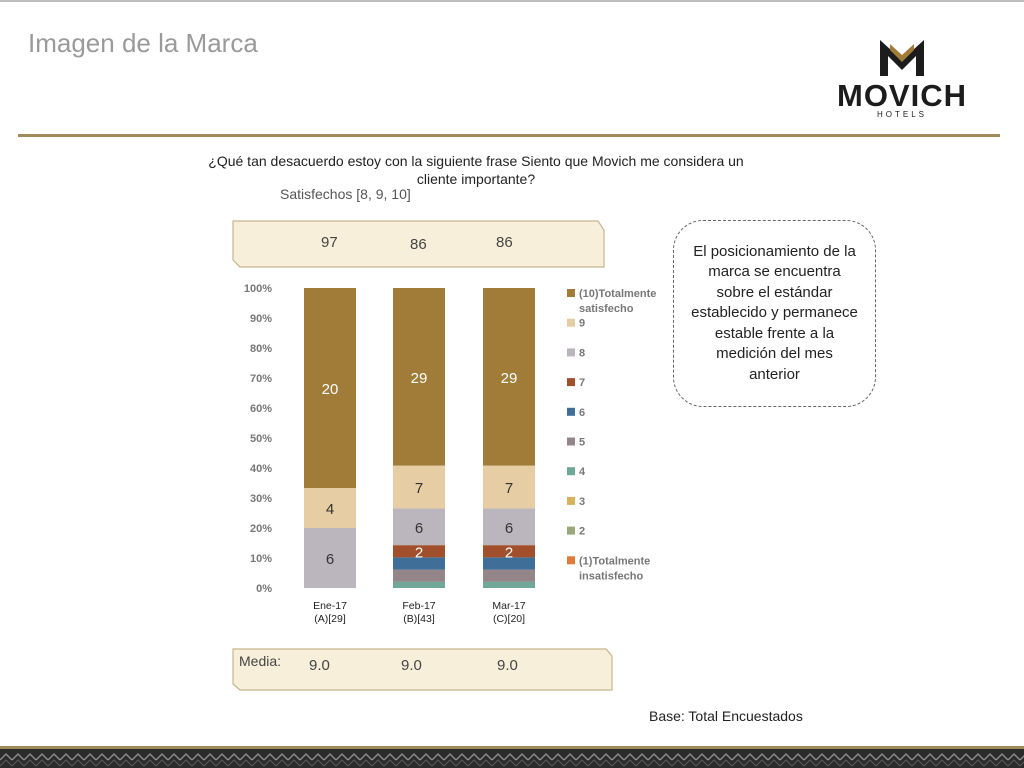  I want to click on y-tick-label: 90%, so click(261, 319).